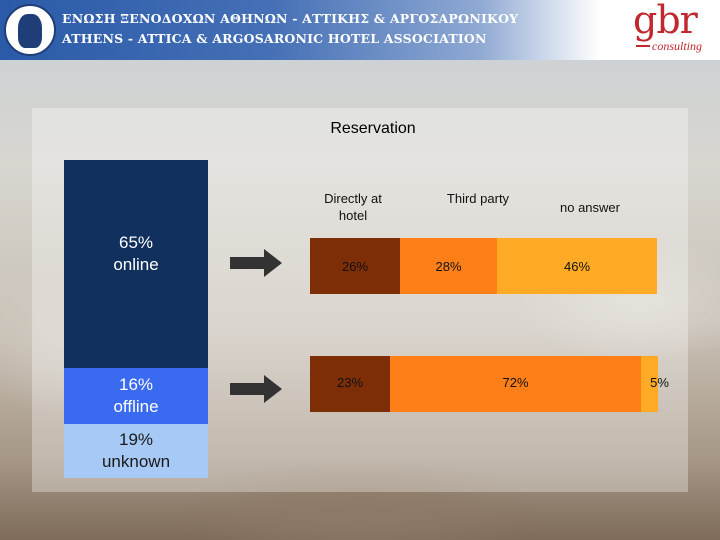 The height and width of the screenshot is (540, 720). Describe the element at coordinates (300, 30) in the screenshot. I see `header-band` at that location.